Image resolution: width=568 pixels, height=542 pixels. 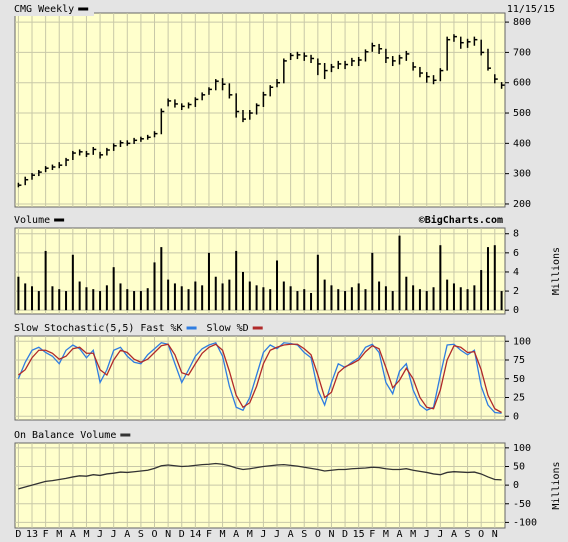 I want to click on credit: ©BigCharts.com, so click(x=461, y=220).